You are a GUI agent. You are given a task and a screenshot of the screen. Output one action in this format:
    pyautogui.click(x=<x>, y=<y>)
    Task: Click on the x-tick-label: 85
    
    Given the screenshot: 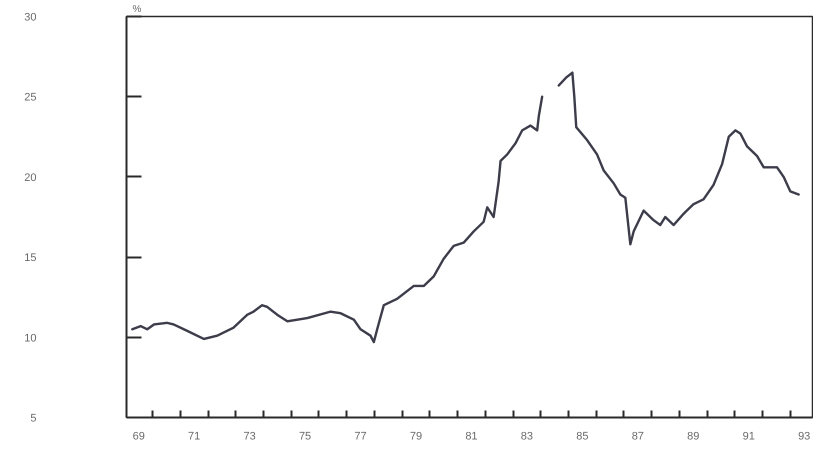 What is the action you would take?
    pyautogui.click(x=582, y=436)
    